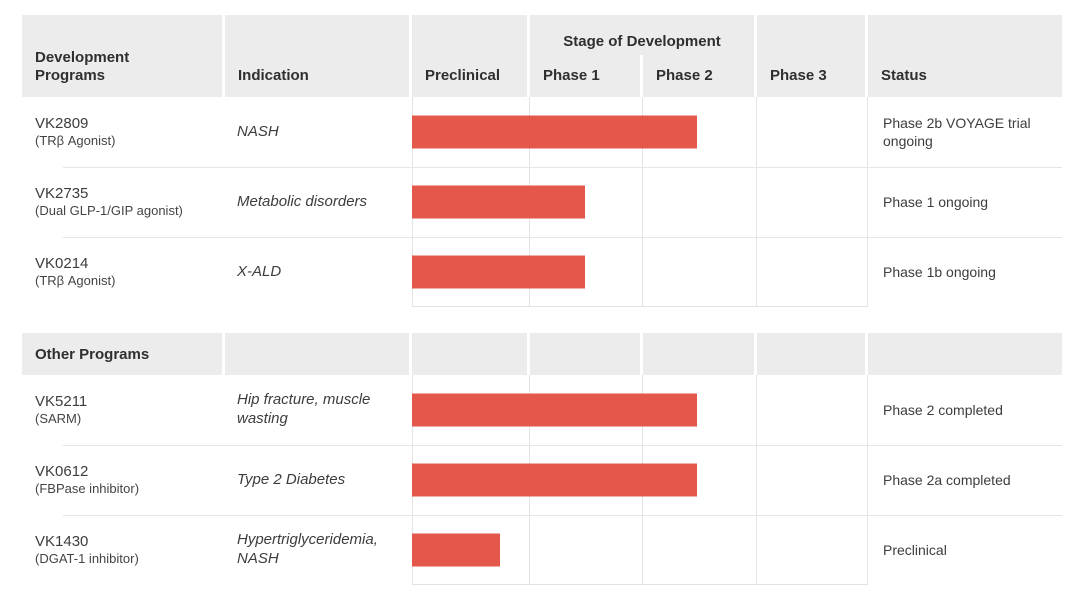  Describe the element at coordinates (123, 202) in the screenshot. I see `program-cell: VK2735 (Dual GLP-1/GIP agonist)` at that location.